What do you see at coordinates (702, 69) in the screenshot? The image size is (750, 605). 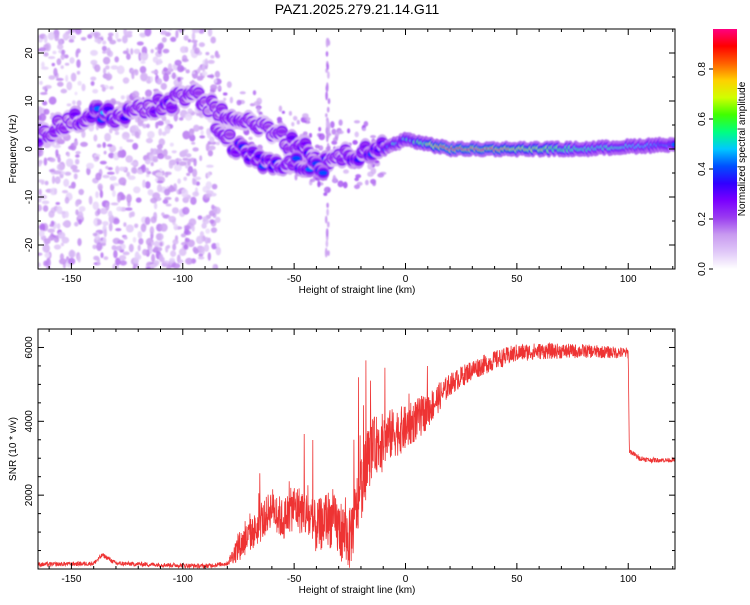 I see `colorbar-tick-label: 0.8` at bounding box center [702, 69].